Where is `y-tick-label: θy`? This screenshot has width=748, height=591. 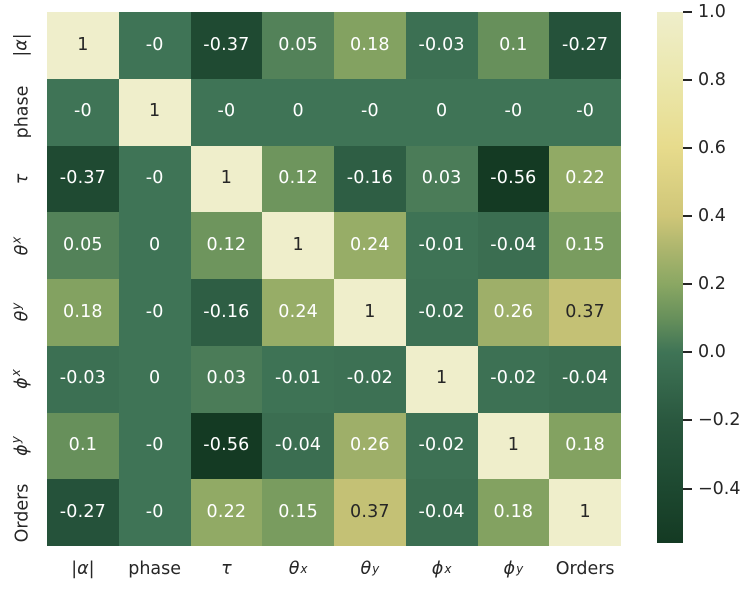
y-tick-label: θy is located at coordinates (20, 312).